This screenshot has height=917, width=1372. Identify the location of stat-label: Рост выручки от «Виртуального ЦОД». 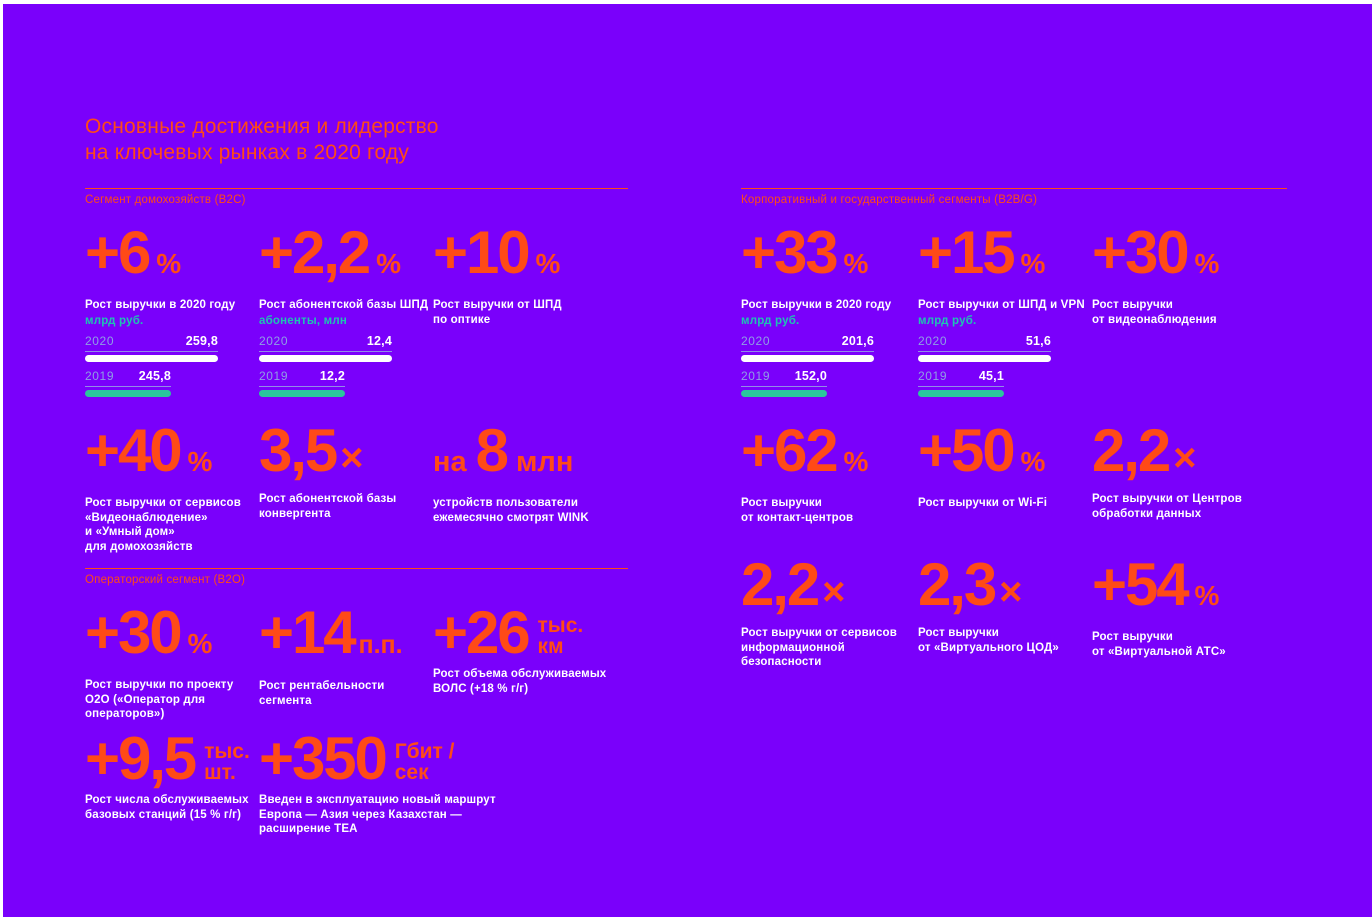
(988, 640).